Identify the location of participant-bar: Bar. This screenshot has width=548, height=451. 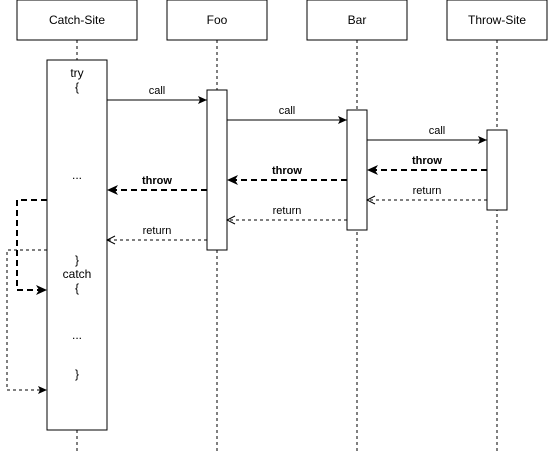
(357, 20).